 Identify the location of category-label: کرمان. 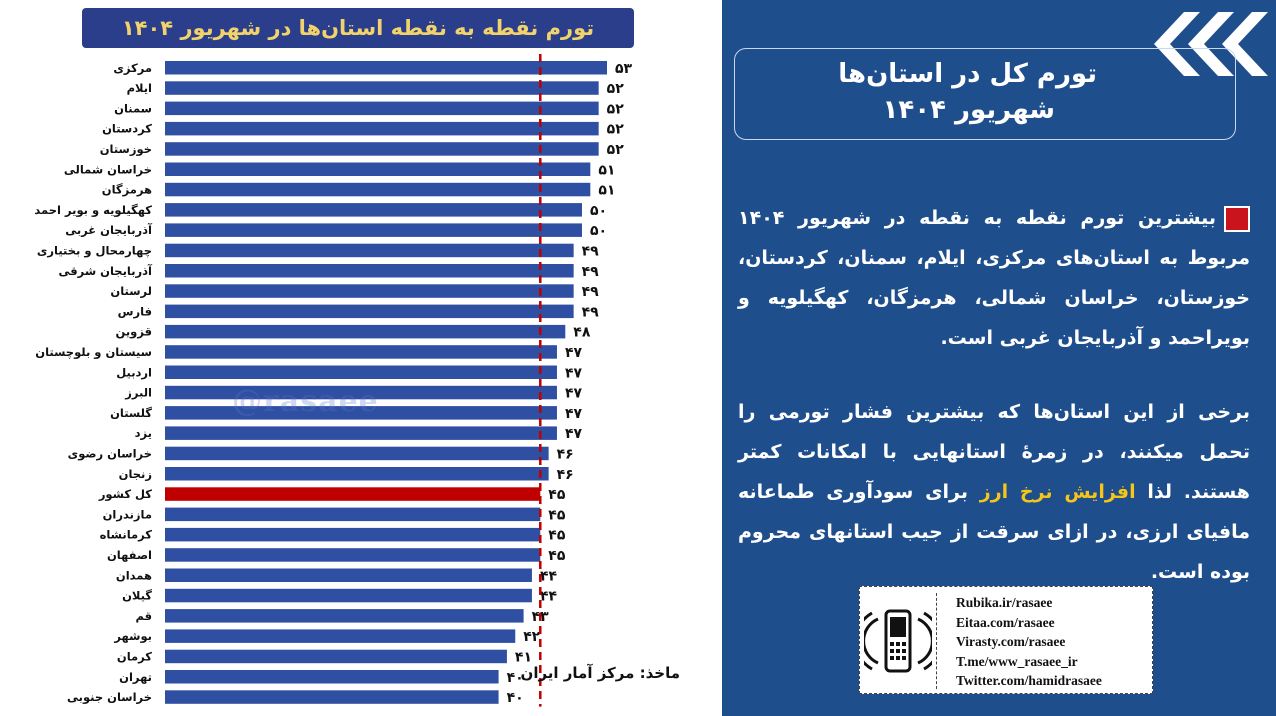
(134, 656).